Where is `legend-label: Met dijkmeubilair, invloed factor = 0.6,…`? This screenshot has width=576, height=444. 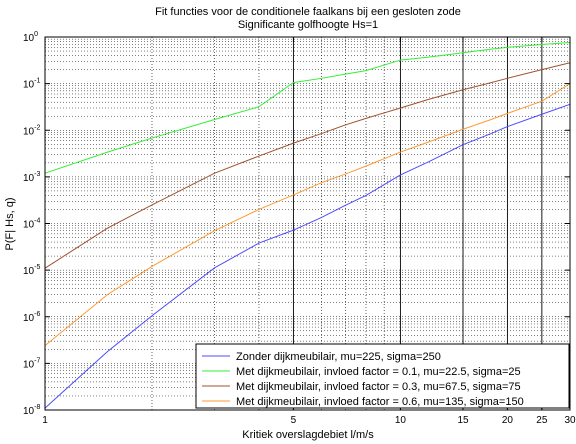 legend-label: Met dijkmeubilair, invloed factor = 0.6,… is located at coordinates (380, 402).